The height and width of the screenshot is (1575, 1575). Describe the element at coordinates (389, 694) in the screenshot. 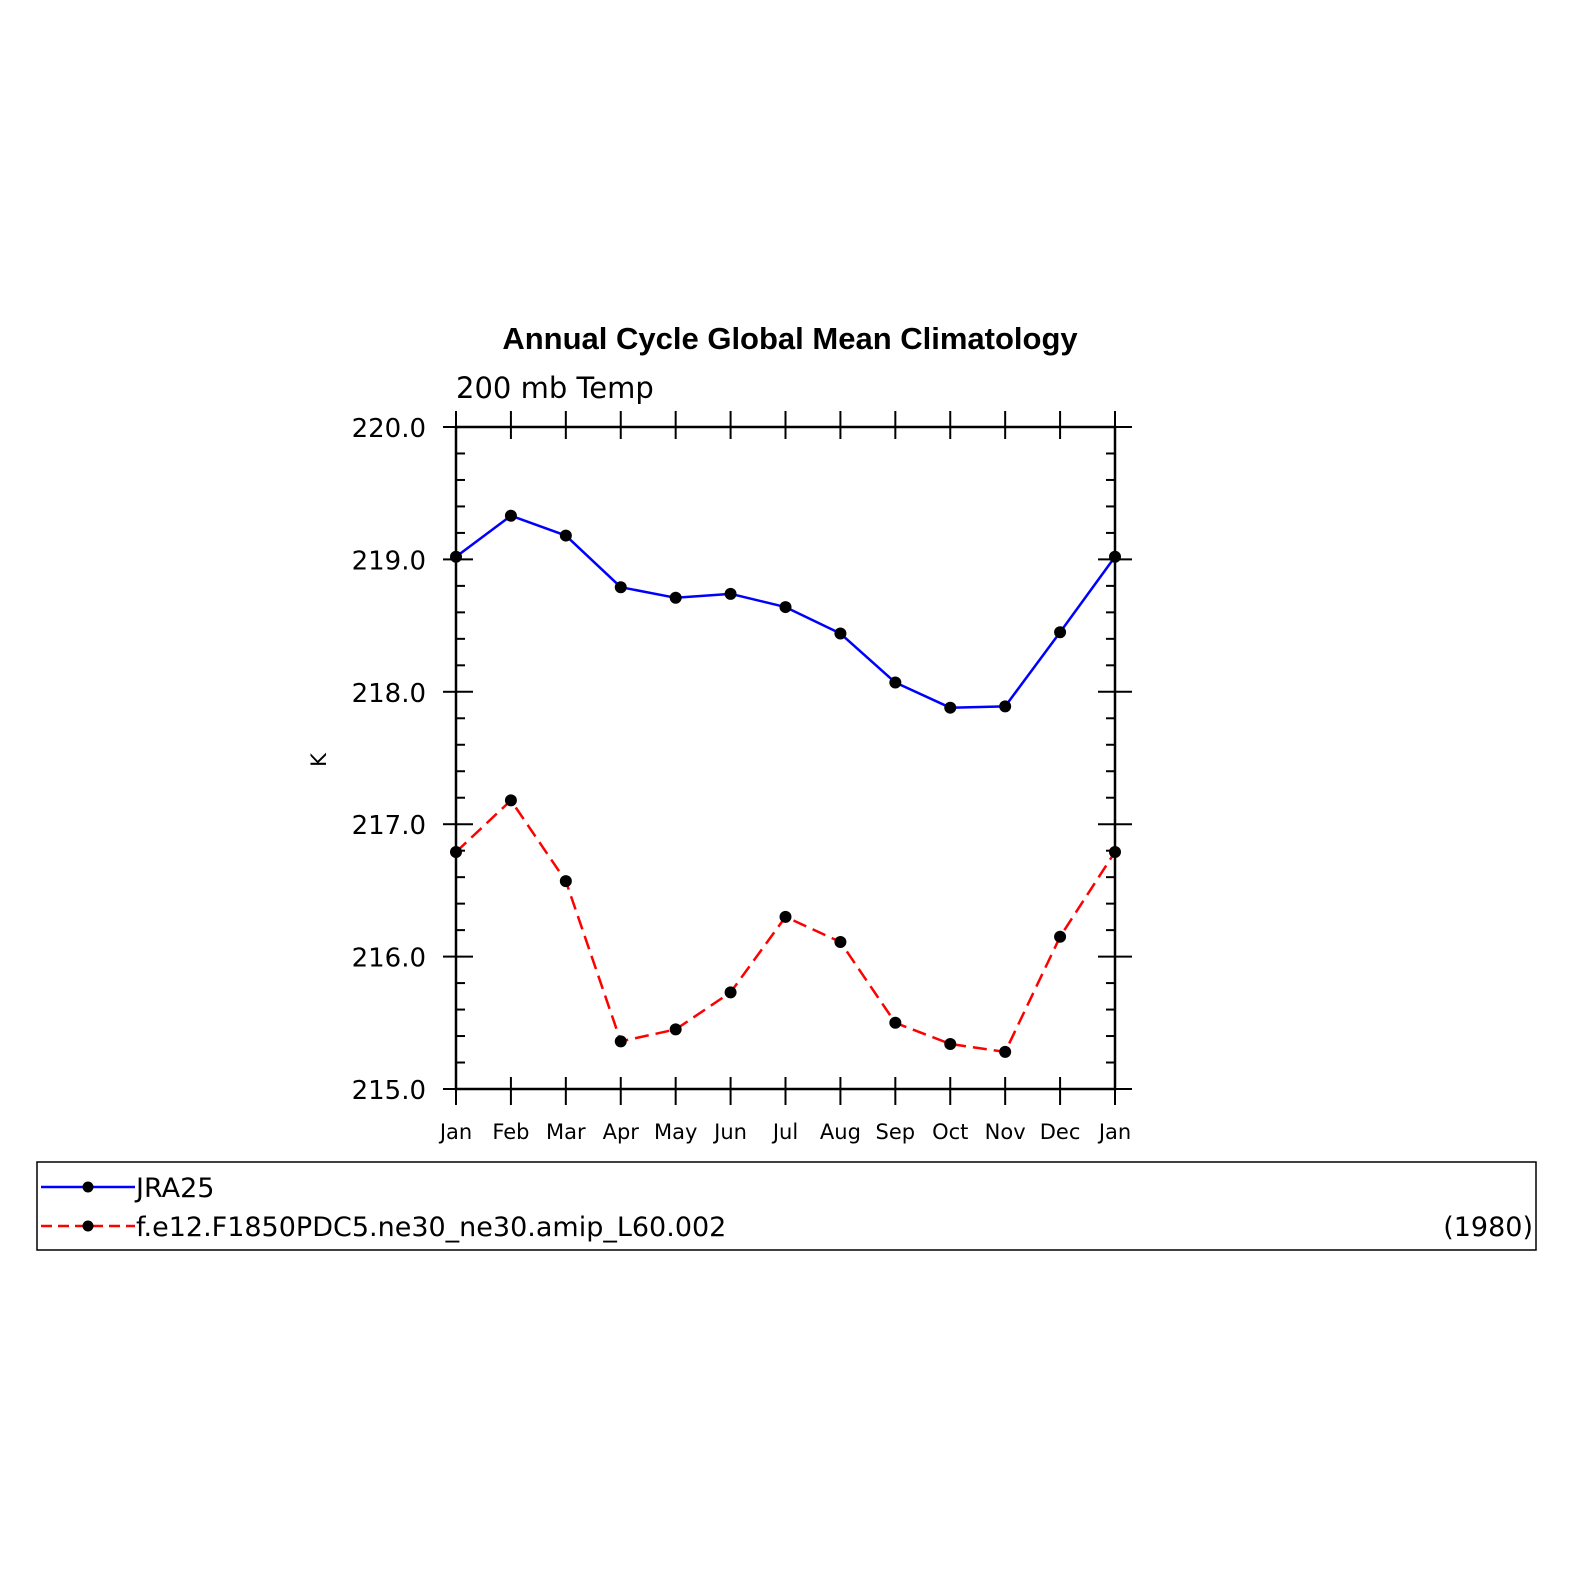

I see `y-tick-label: 218.0` at that location.